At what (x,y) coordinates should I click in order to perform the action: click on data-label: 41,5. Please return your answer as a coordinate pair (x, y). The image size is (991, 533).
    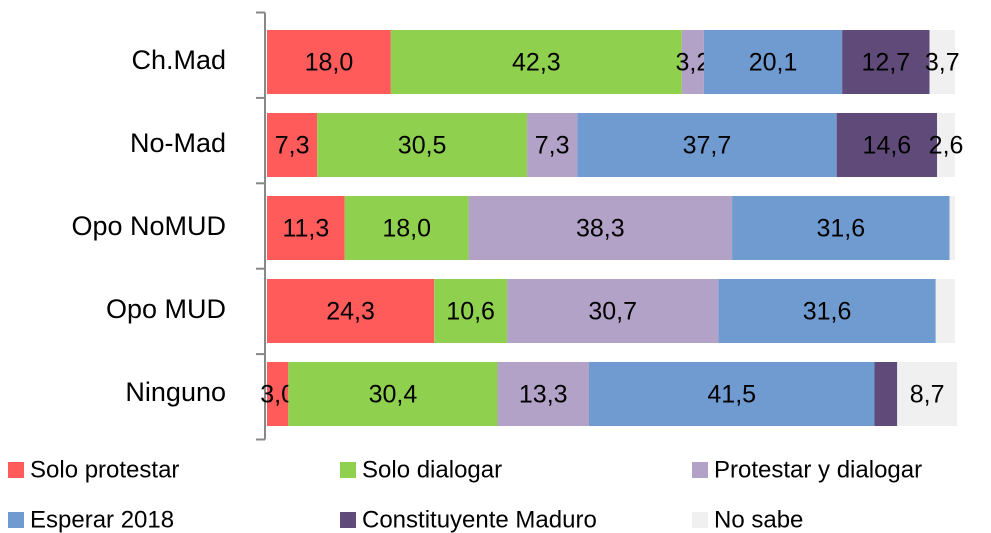
    Looking at the image, I should click on (731, 395).